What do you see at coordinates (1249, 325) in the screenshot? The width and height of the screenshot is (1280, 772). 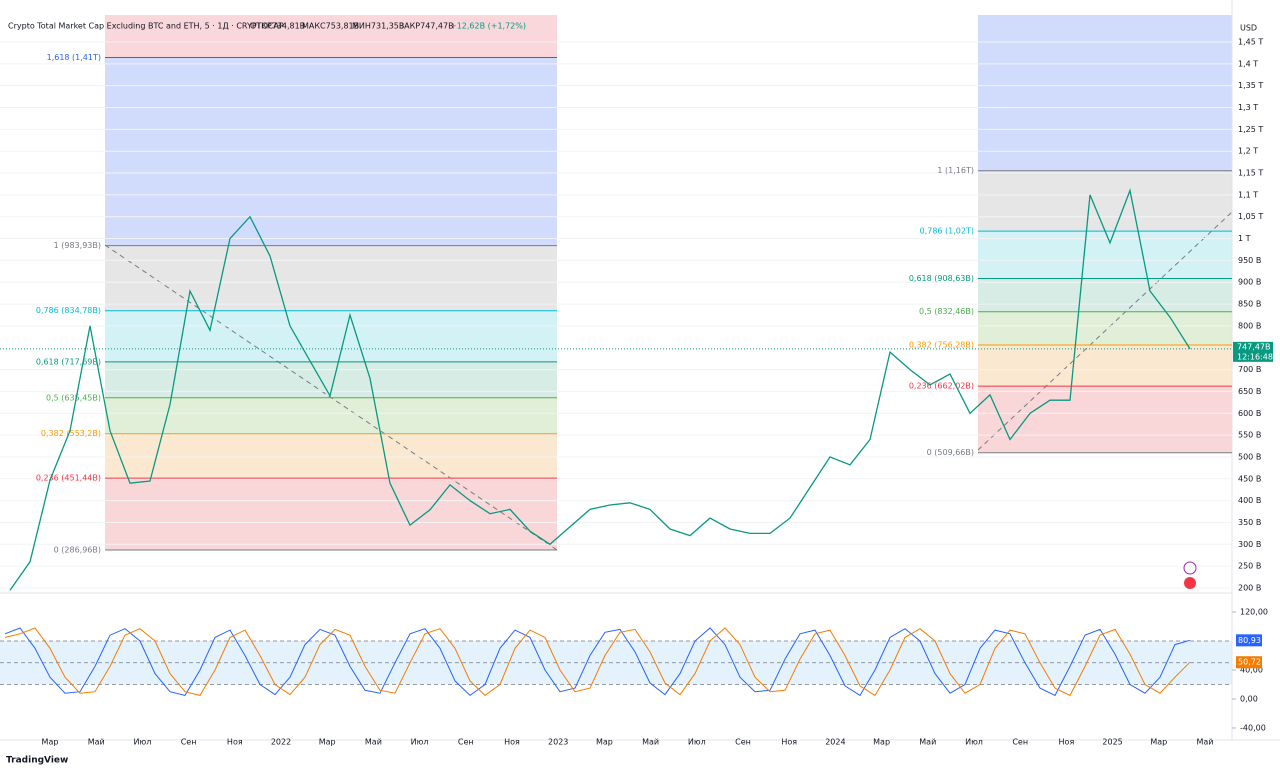 I see `y-tick-label: 800 B` at bounding box center [1249, 325].